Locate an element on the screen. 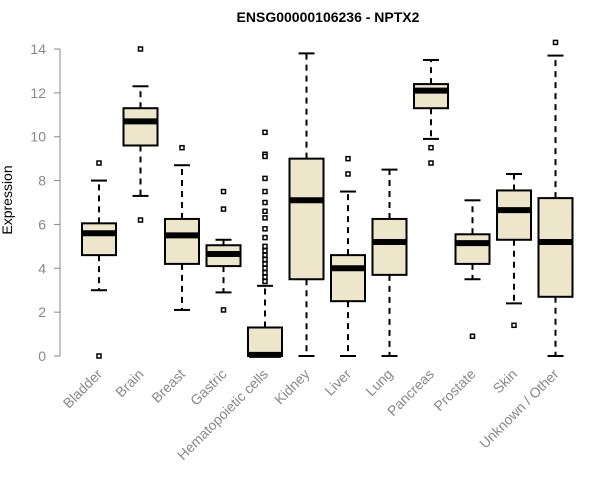  box-prostate is located at coordinates (472, 269).